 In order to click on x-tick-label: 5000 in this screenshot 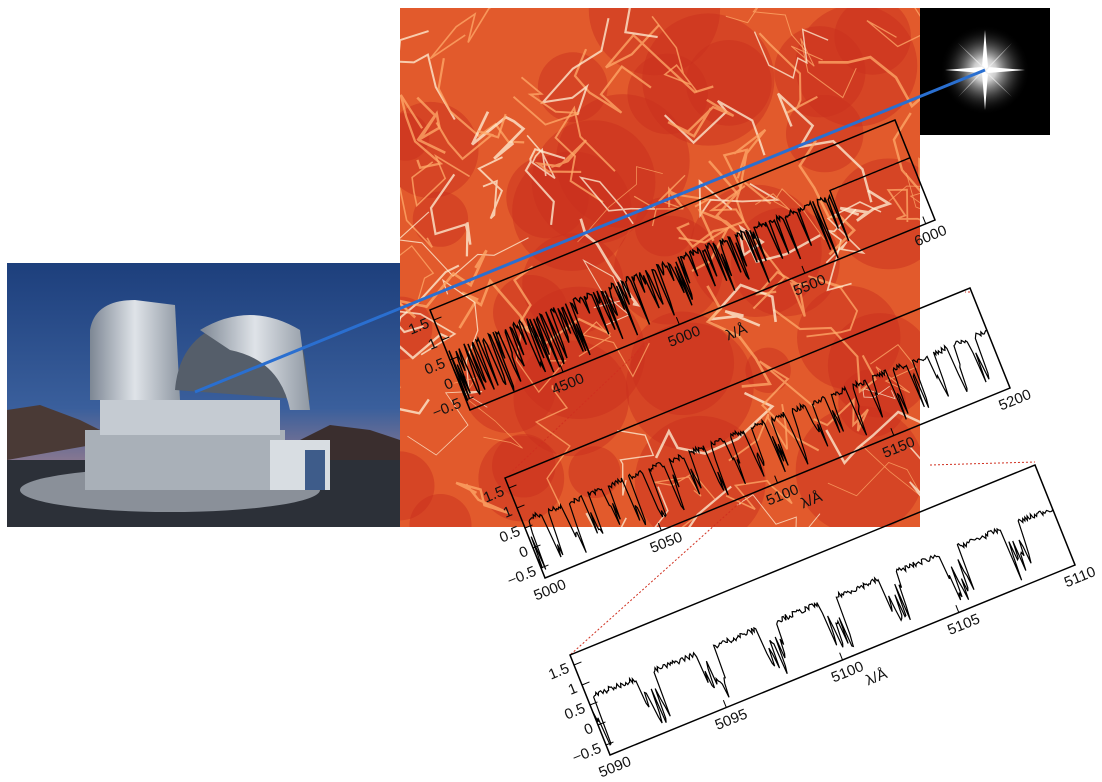, I will do `click(550, 590)`.